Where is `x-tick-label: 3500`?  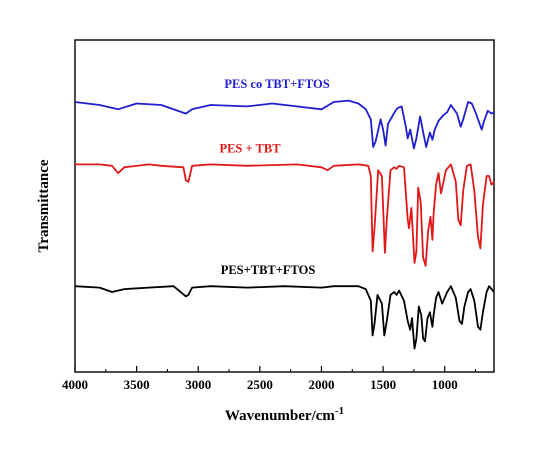 x-tick-label: 3500 is located at coordinates (137, 384).